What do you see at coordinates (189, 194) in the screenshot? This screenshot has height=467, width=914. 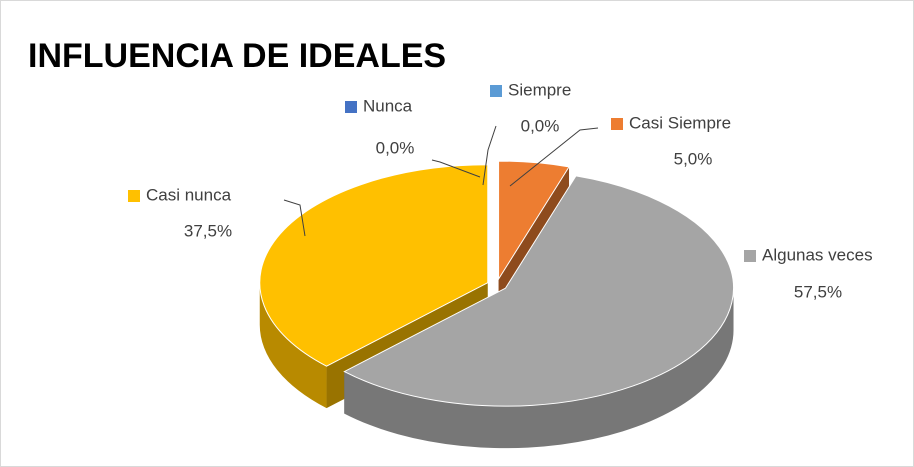 I see `data-label-name: Casi nunca` at bounding box center [189, 194].